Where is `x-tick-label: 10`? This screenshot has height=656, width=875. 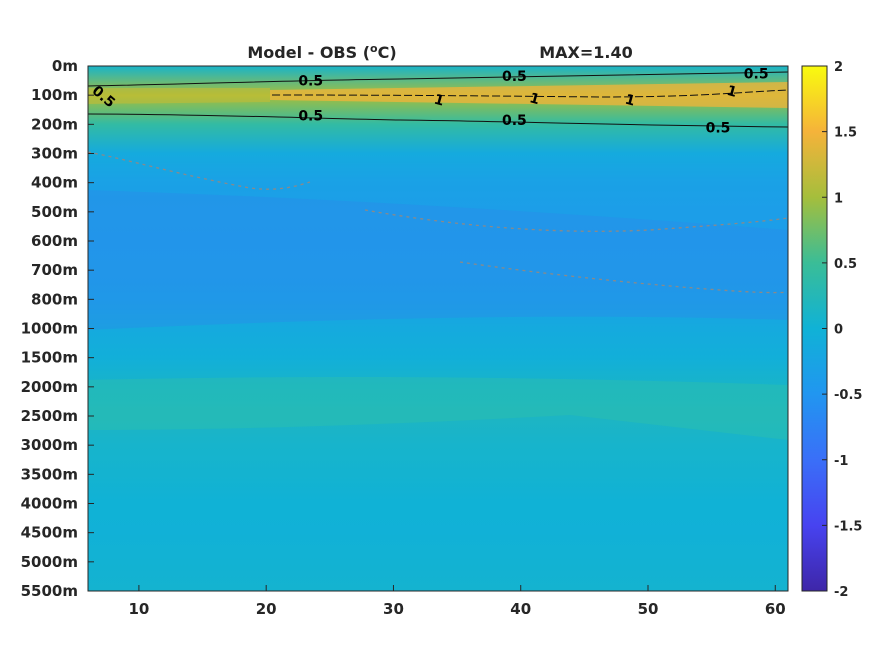 x-tick-label: 10 is located at coordinates (138, 609).